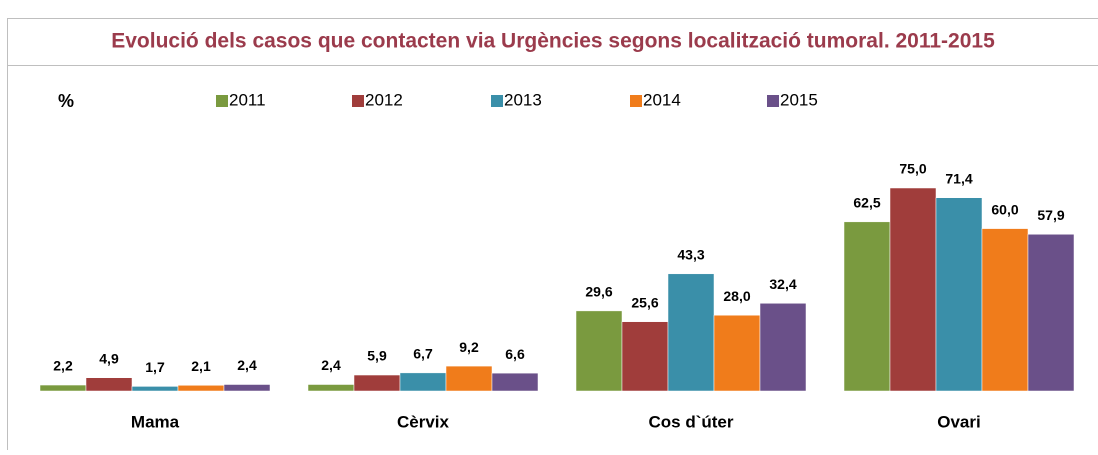  I want to click on y-axis-label: %, so click(66, 101).